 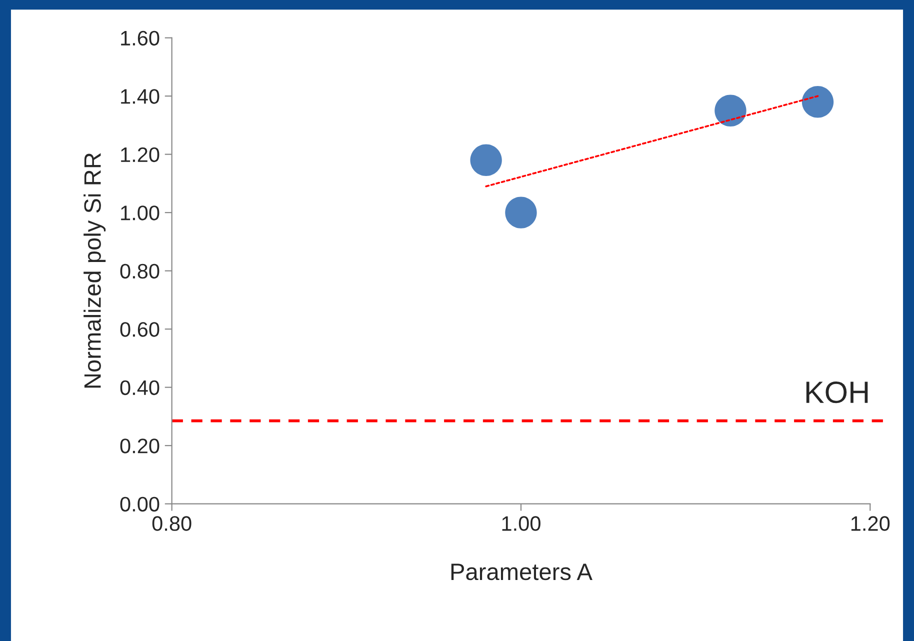 I want to click on y-tick-label: 1.40, so click(x=140, y=96).